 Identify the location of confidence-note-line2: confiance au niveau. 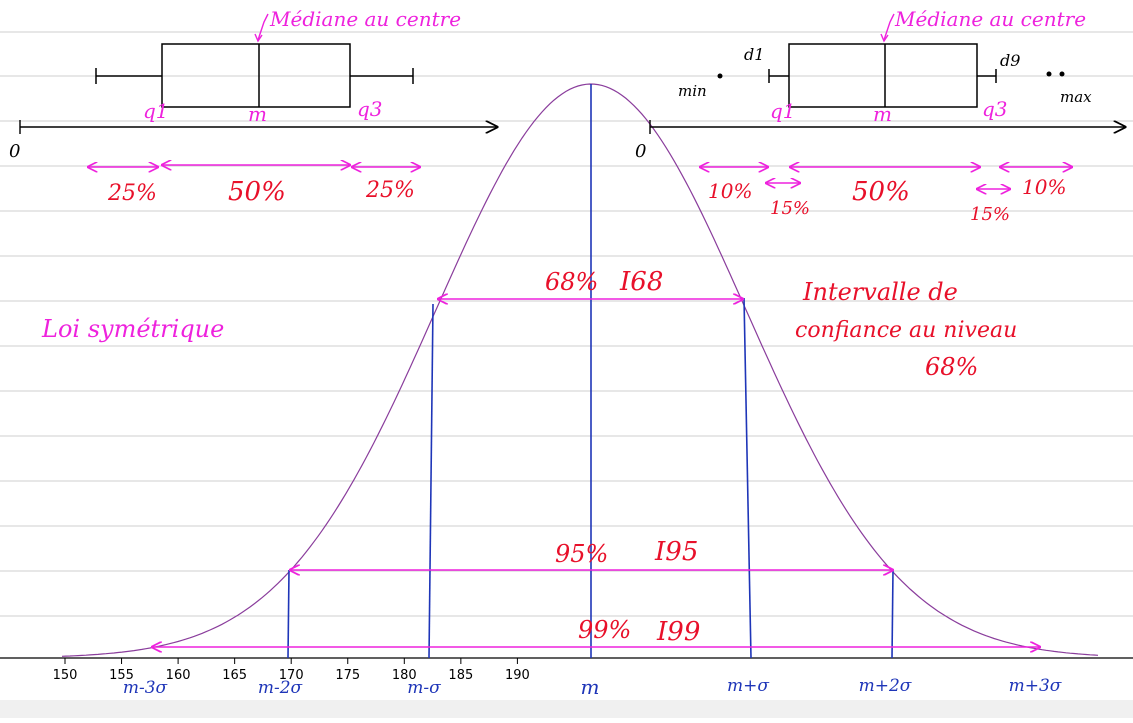
(906, 330).